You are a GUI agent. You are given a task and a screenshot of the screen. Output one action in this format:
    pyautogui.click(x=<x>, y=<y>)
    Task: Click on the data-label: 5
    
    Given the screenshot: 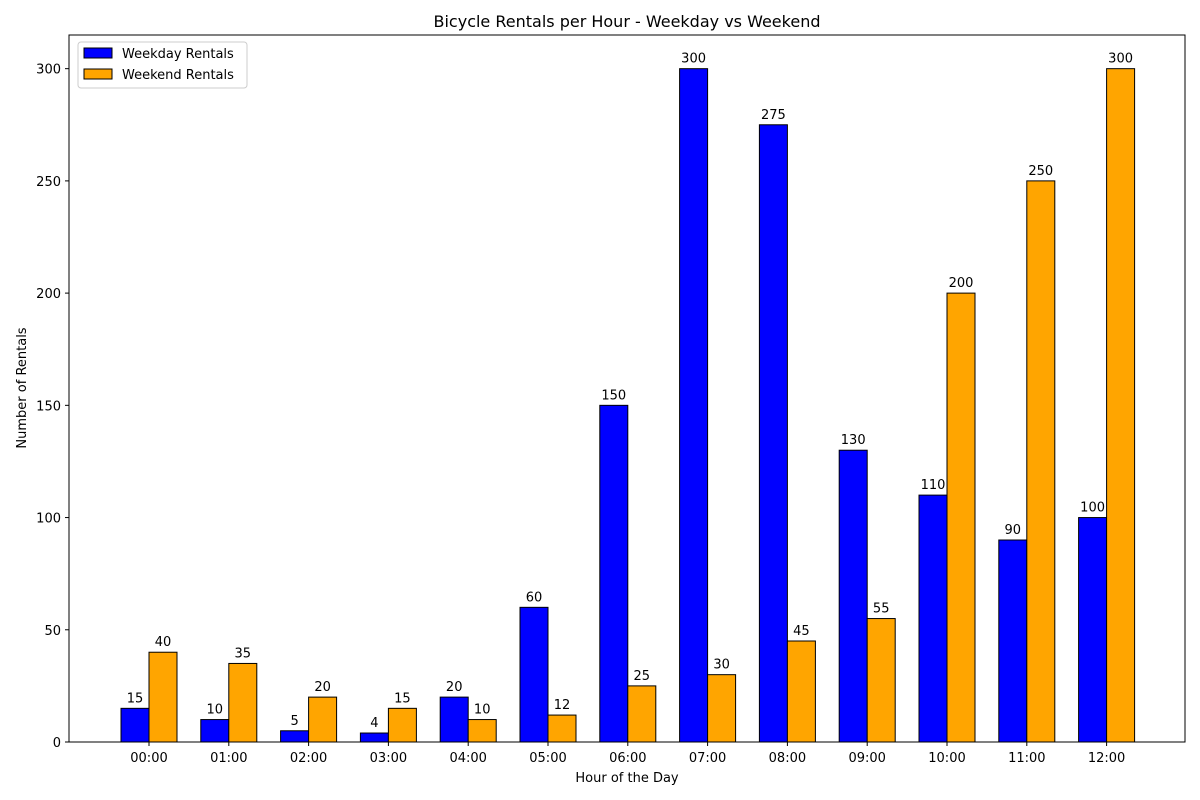 What is the action you would take?
    pyautogui.click(x=294, y=721)
    